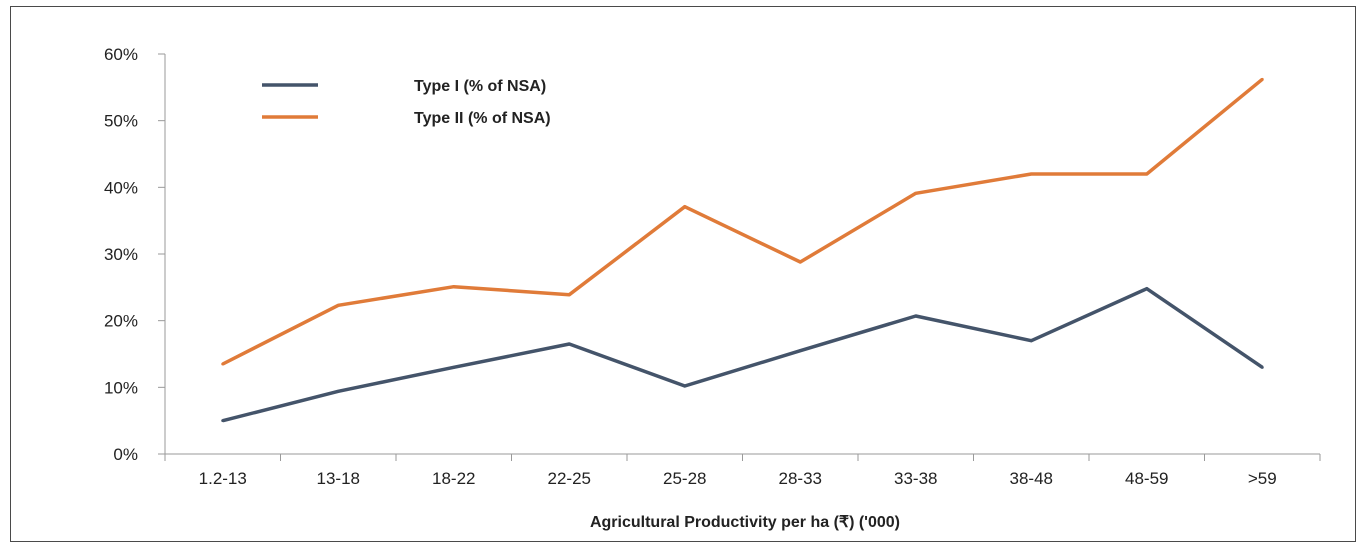 The image size is (1364, 546). I want to click on y-tick-label: 40%, so click(121, 187).